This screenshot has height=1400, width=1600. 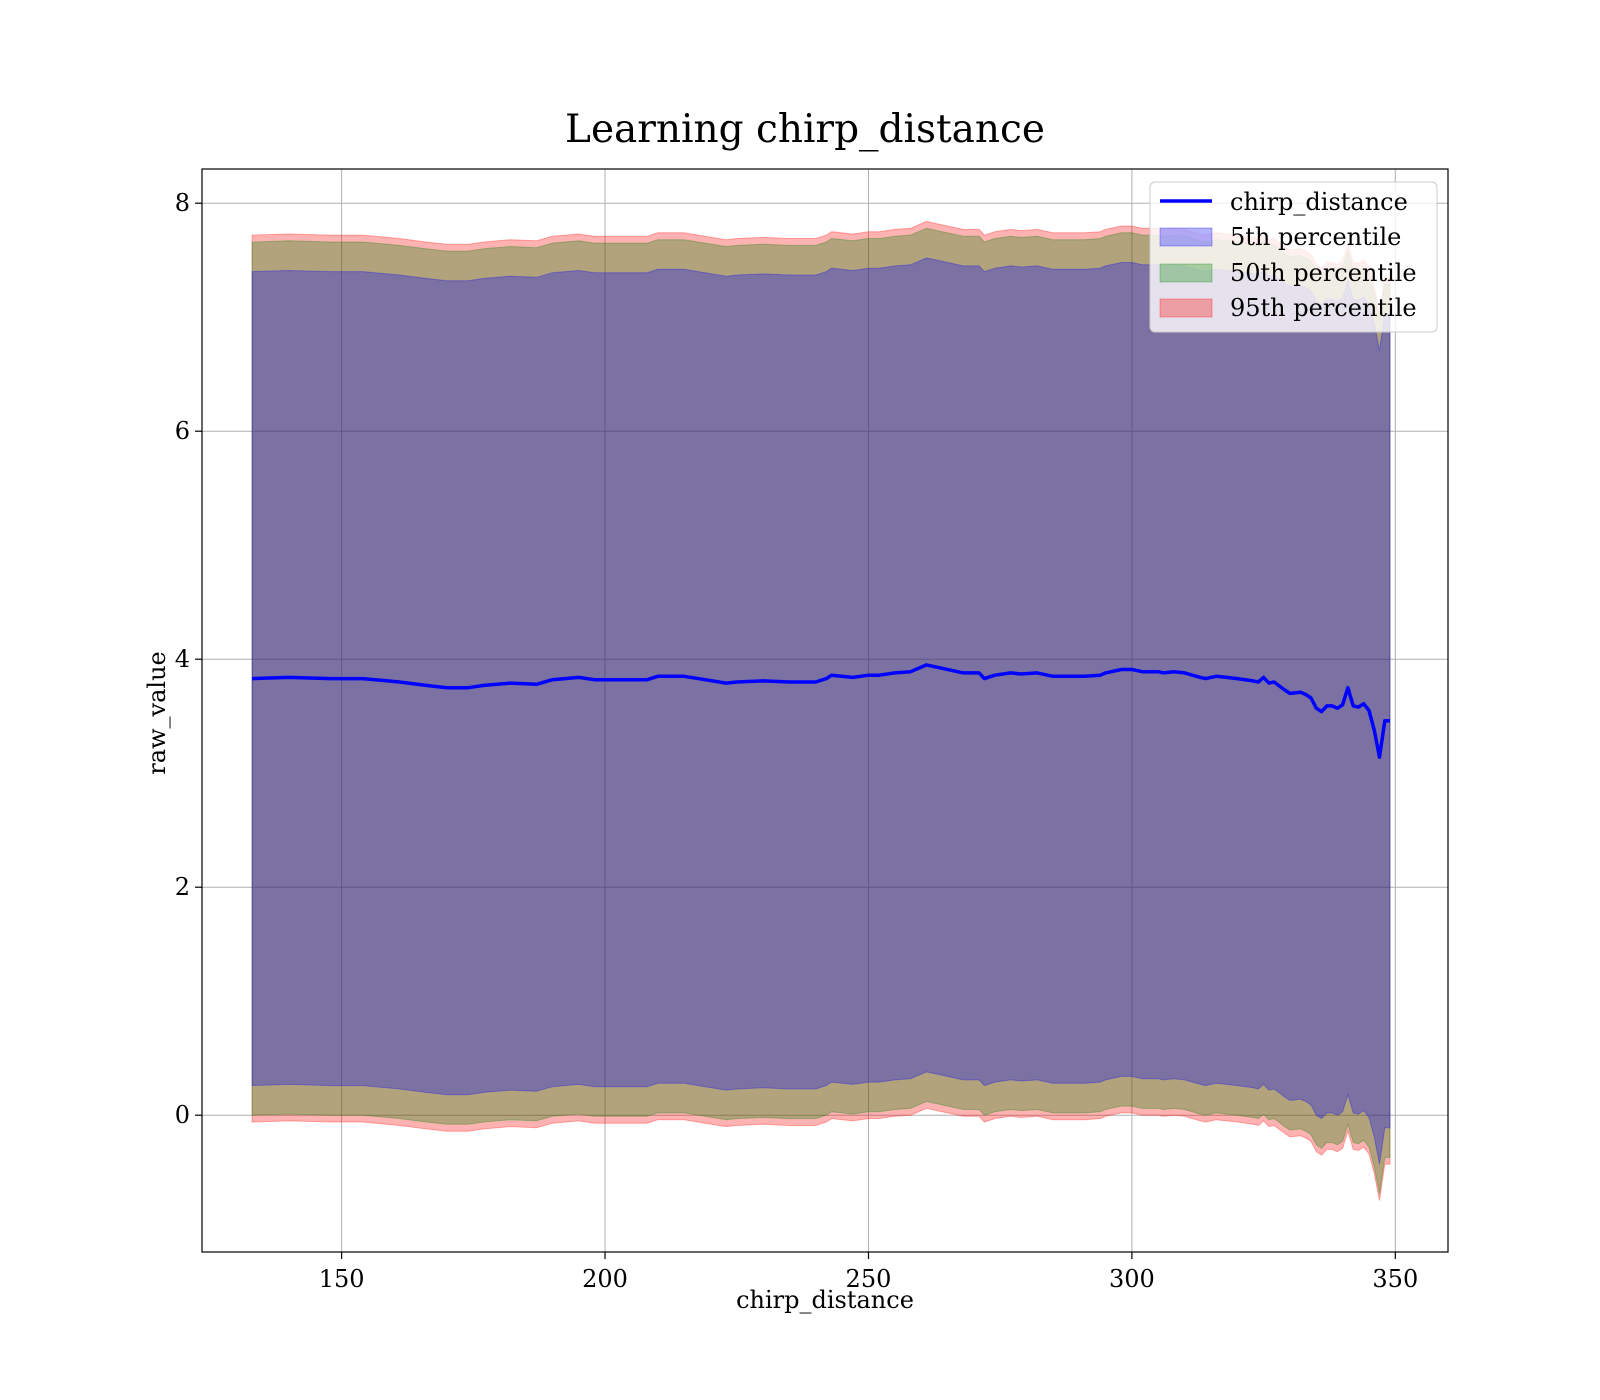 I want to click on x-tick-label: 150, so click(x=342, y=1279).